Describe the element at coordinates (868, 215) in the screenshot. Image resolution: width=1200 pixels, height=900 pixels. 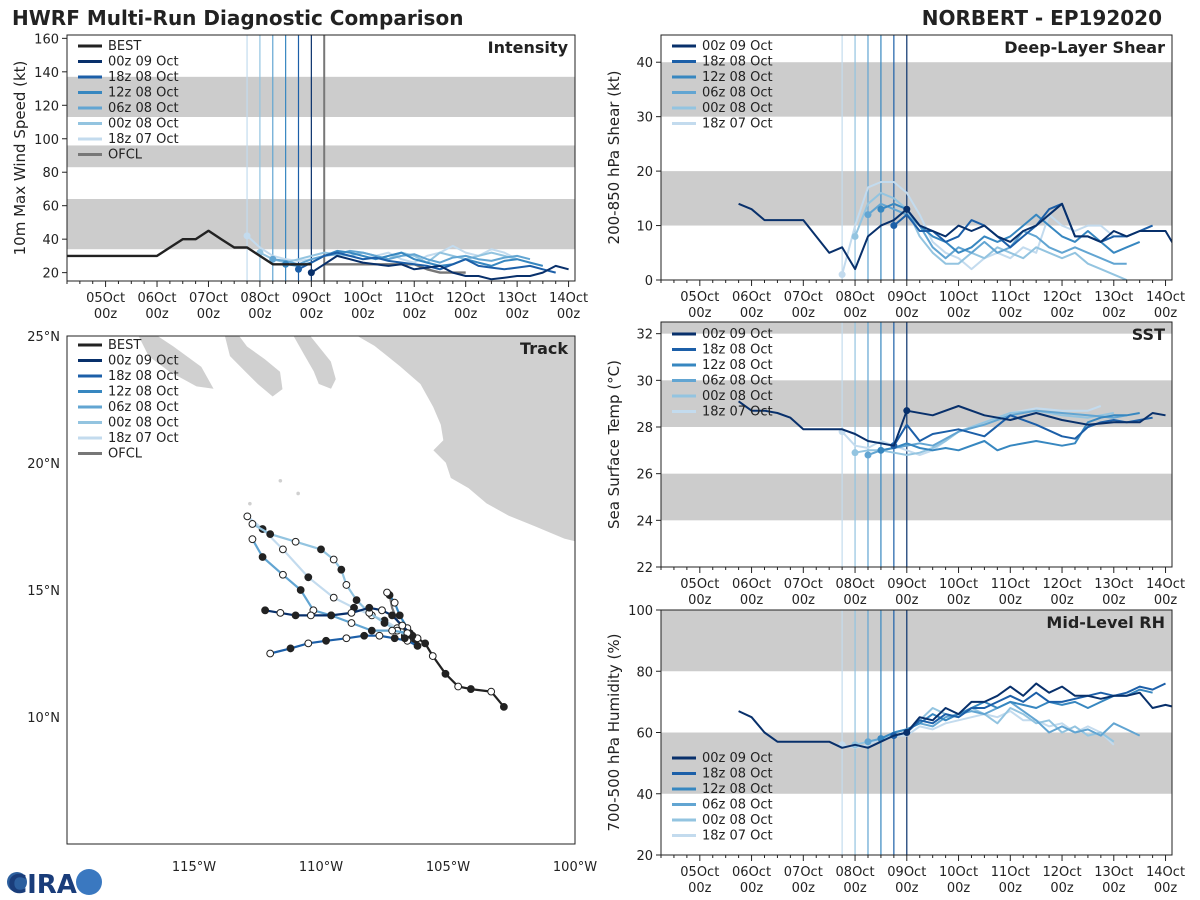
I see `shear-init-point-06z-08-oct` at that location.